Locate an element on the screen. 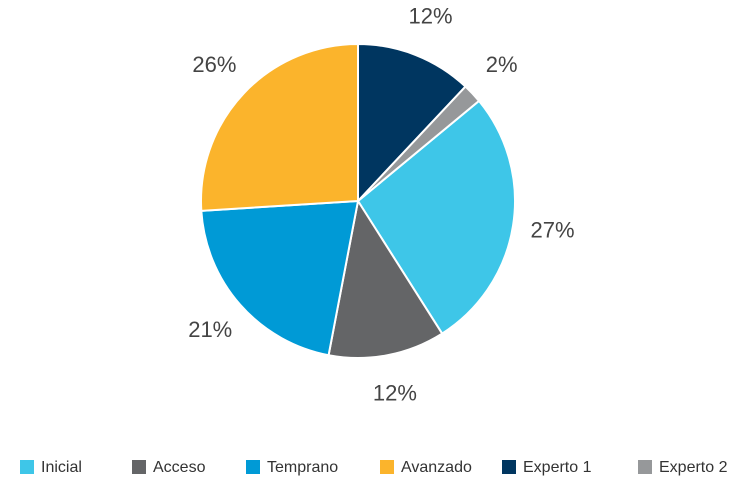  legend-label: Inicial is located at coordinates (61, 467).